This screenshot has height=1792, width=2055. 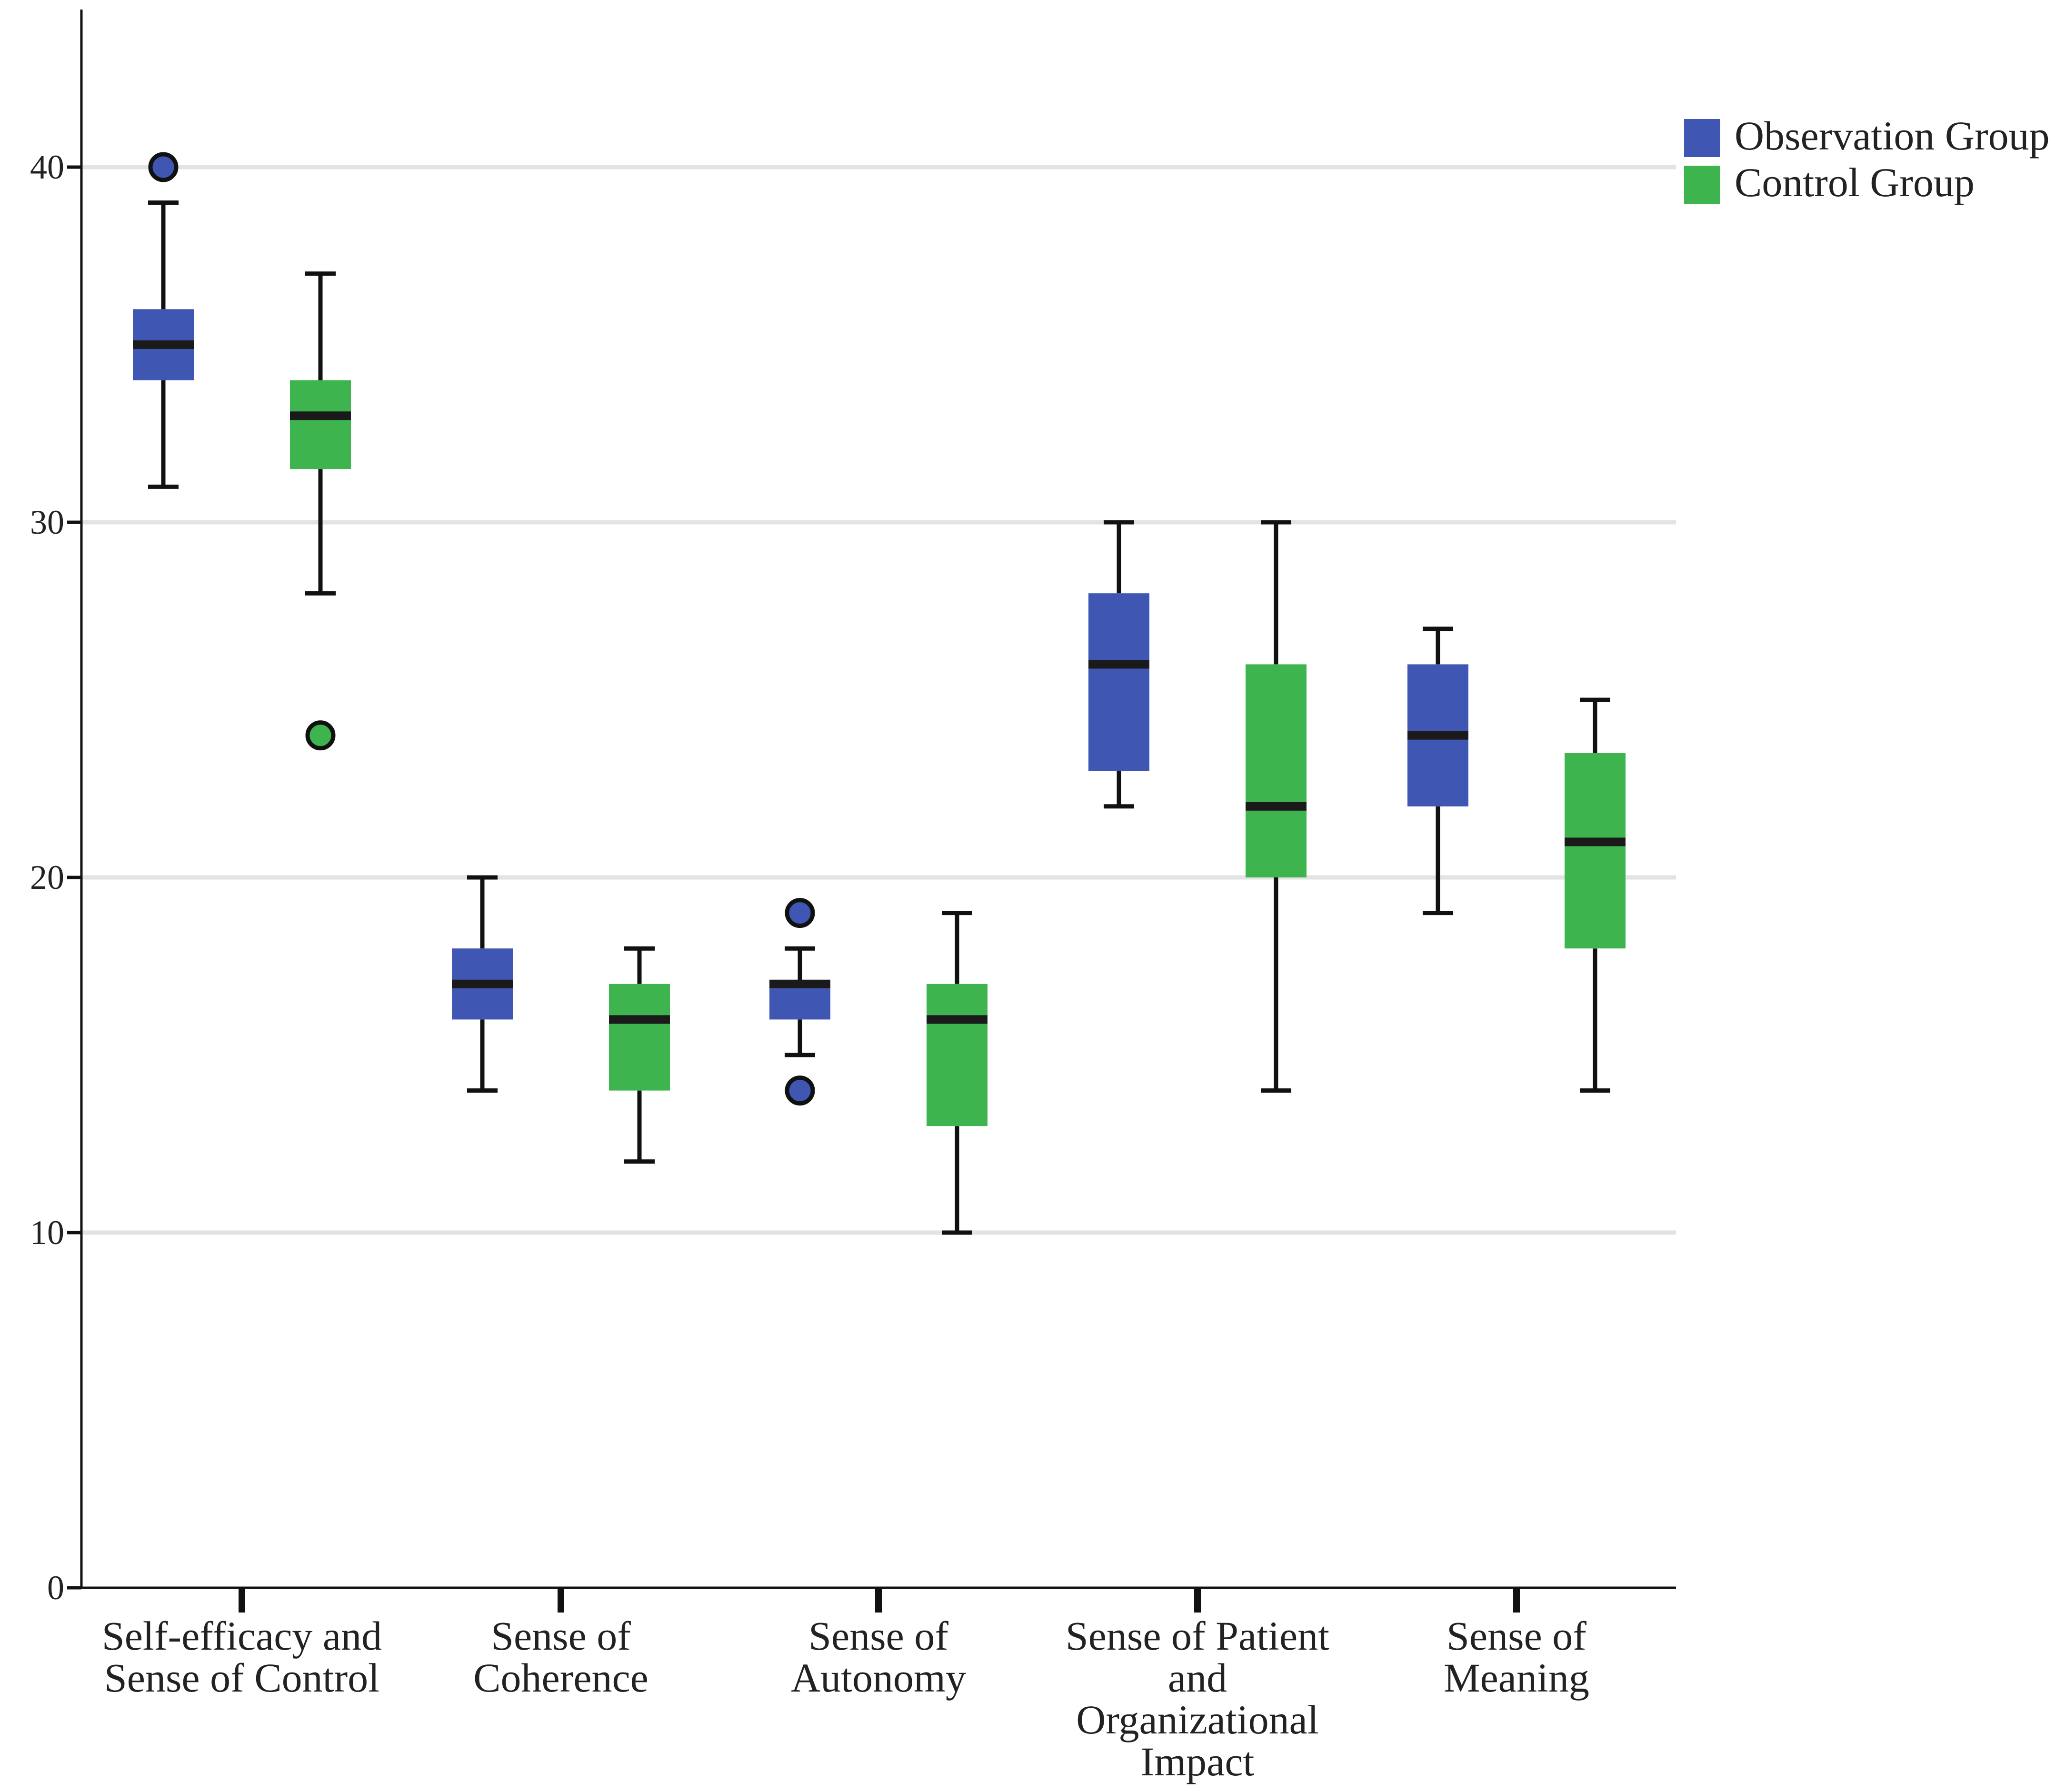 What do you see at coordinates (47, 877) in the screenshot?
I see `y-tick-label: 20` at bounding box center [47, 877].